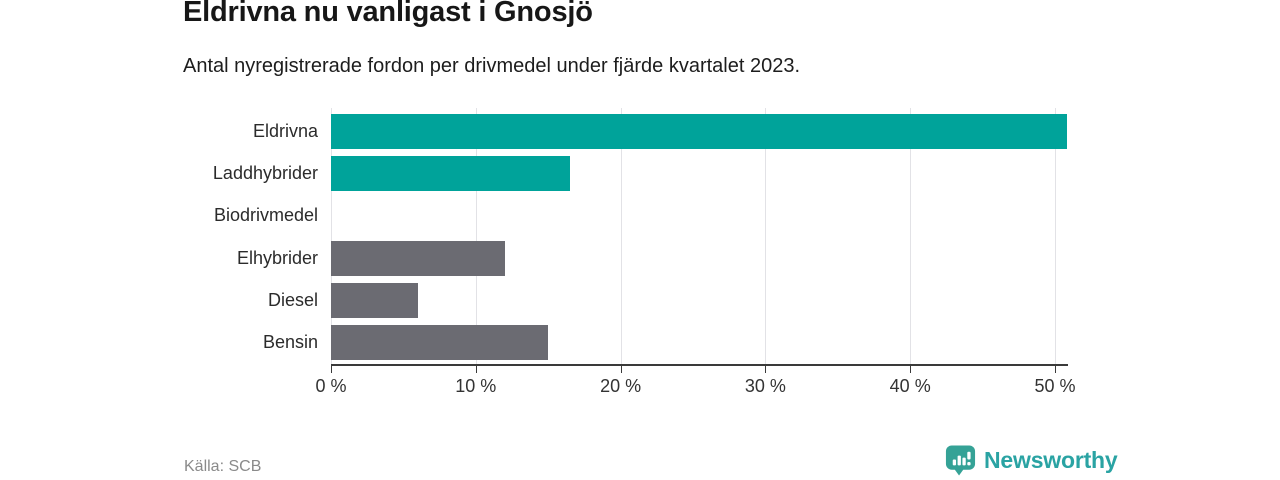 This screenshot has width=1280, height=480. I want to click on x-axis-tick-label: 40 %, so click(910, 386).